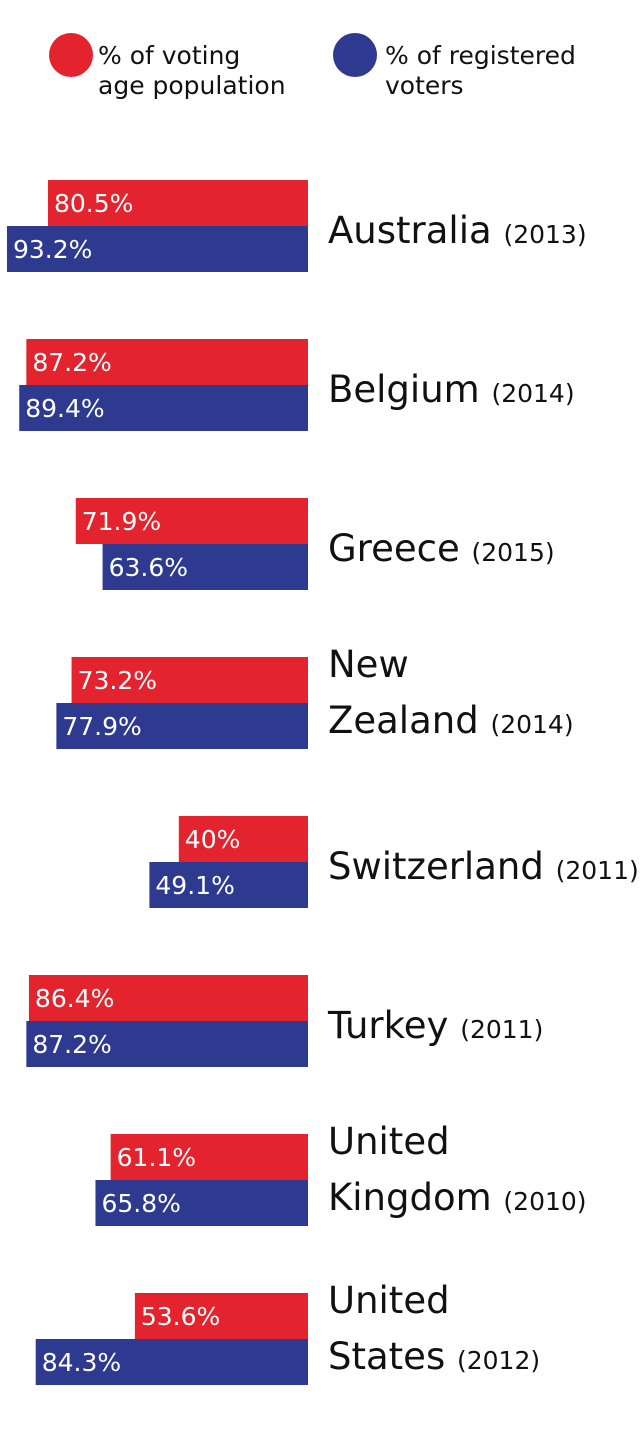 This screenshot has width=642, height=1432. What do you see at coordinates (498, 1360) in the screenshot?
I see `country-year: (2012)` at bounding box center [498, 1360].